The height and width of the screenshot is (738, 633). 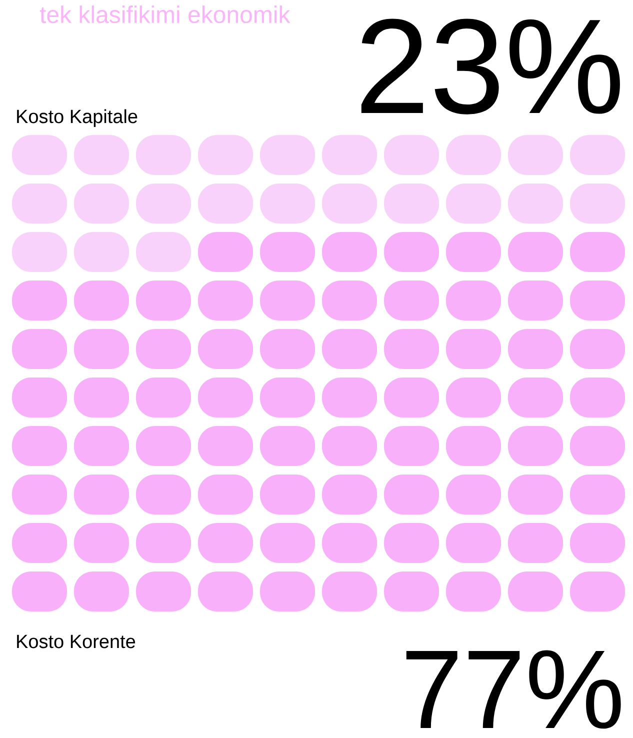 What do you see at coordinates (77, 118) in the screenshot?
I see `category-label: Kosto Kapitale` at bounding box center [77, 118].